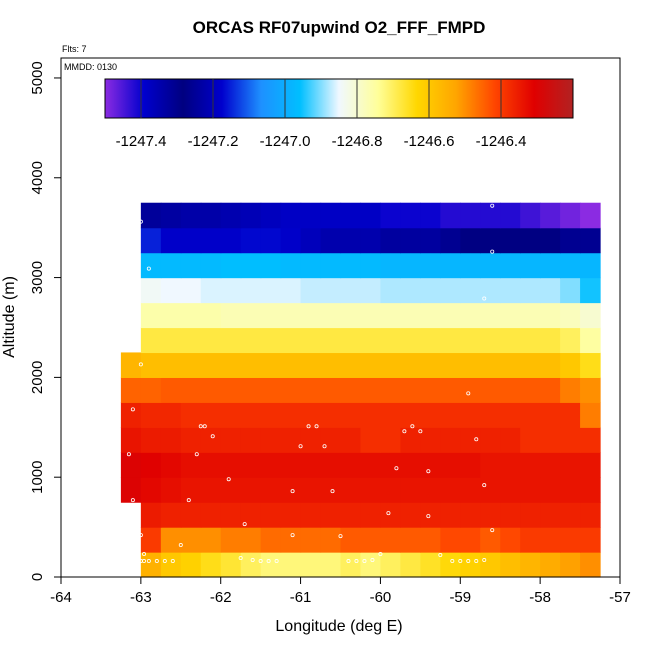 The height and width of the screenshot is (650, 650). I want to click on colorbar-tick-label: -1246.6, so click(429, 141).